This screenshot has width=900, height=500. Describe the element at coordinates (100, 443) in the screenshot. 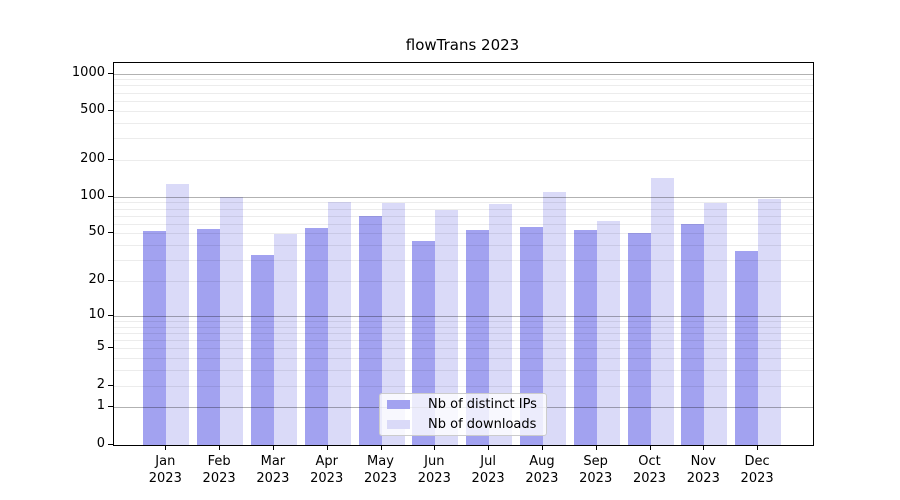

I see `y-tick-label: 0` at that location.